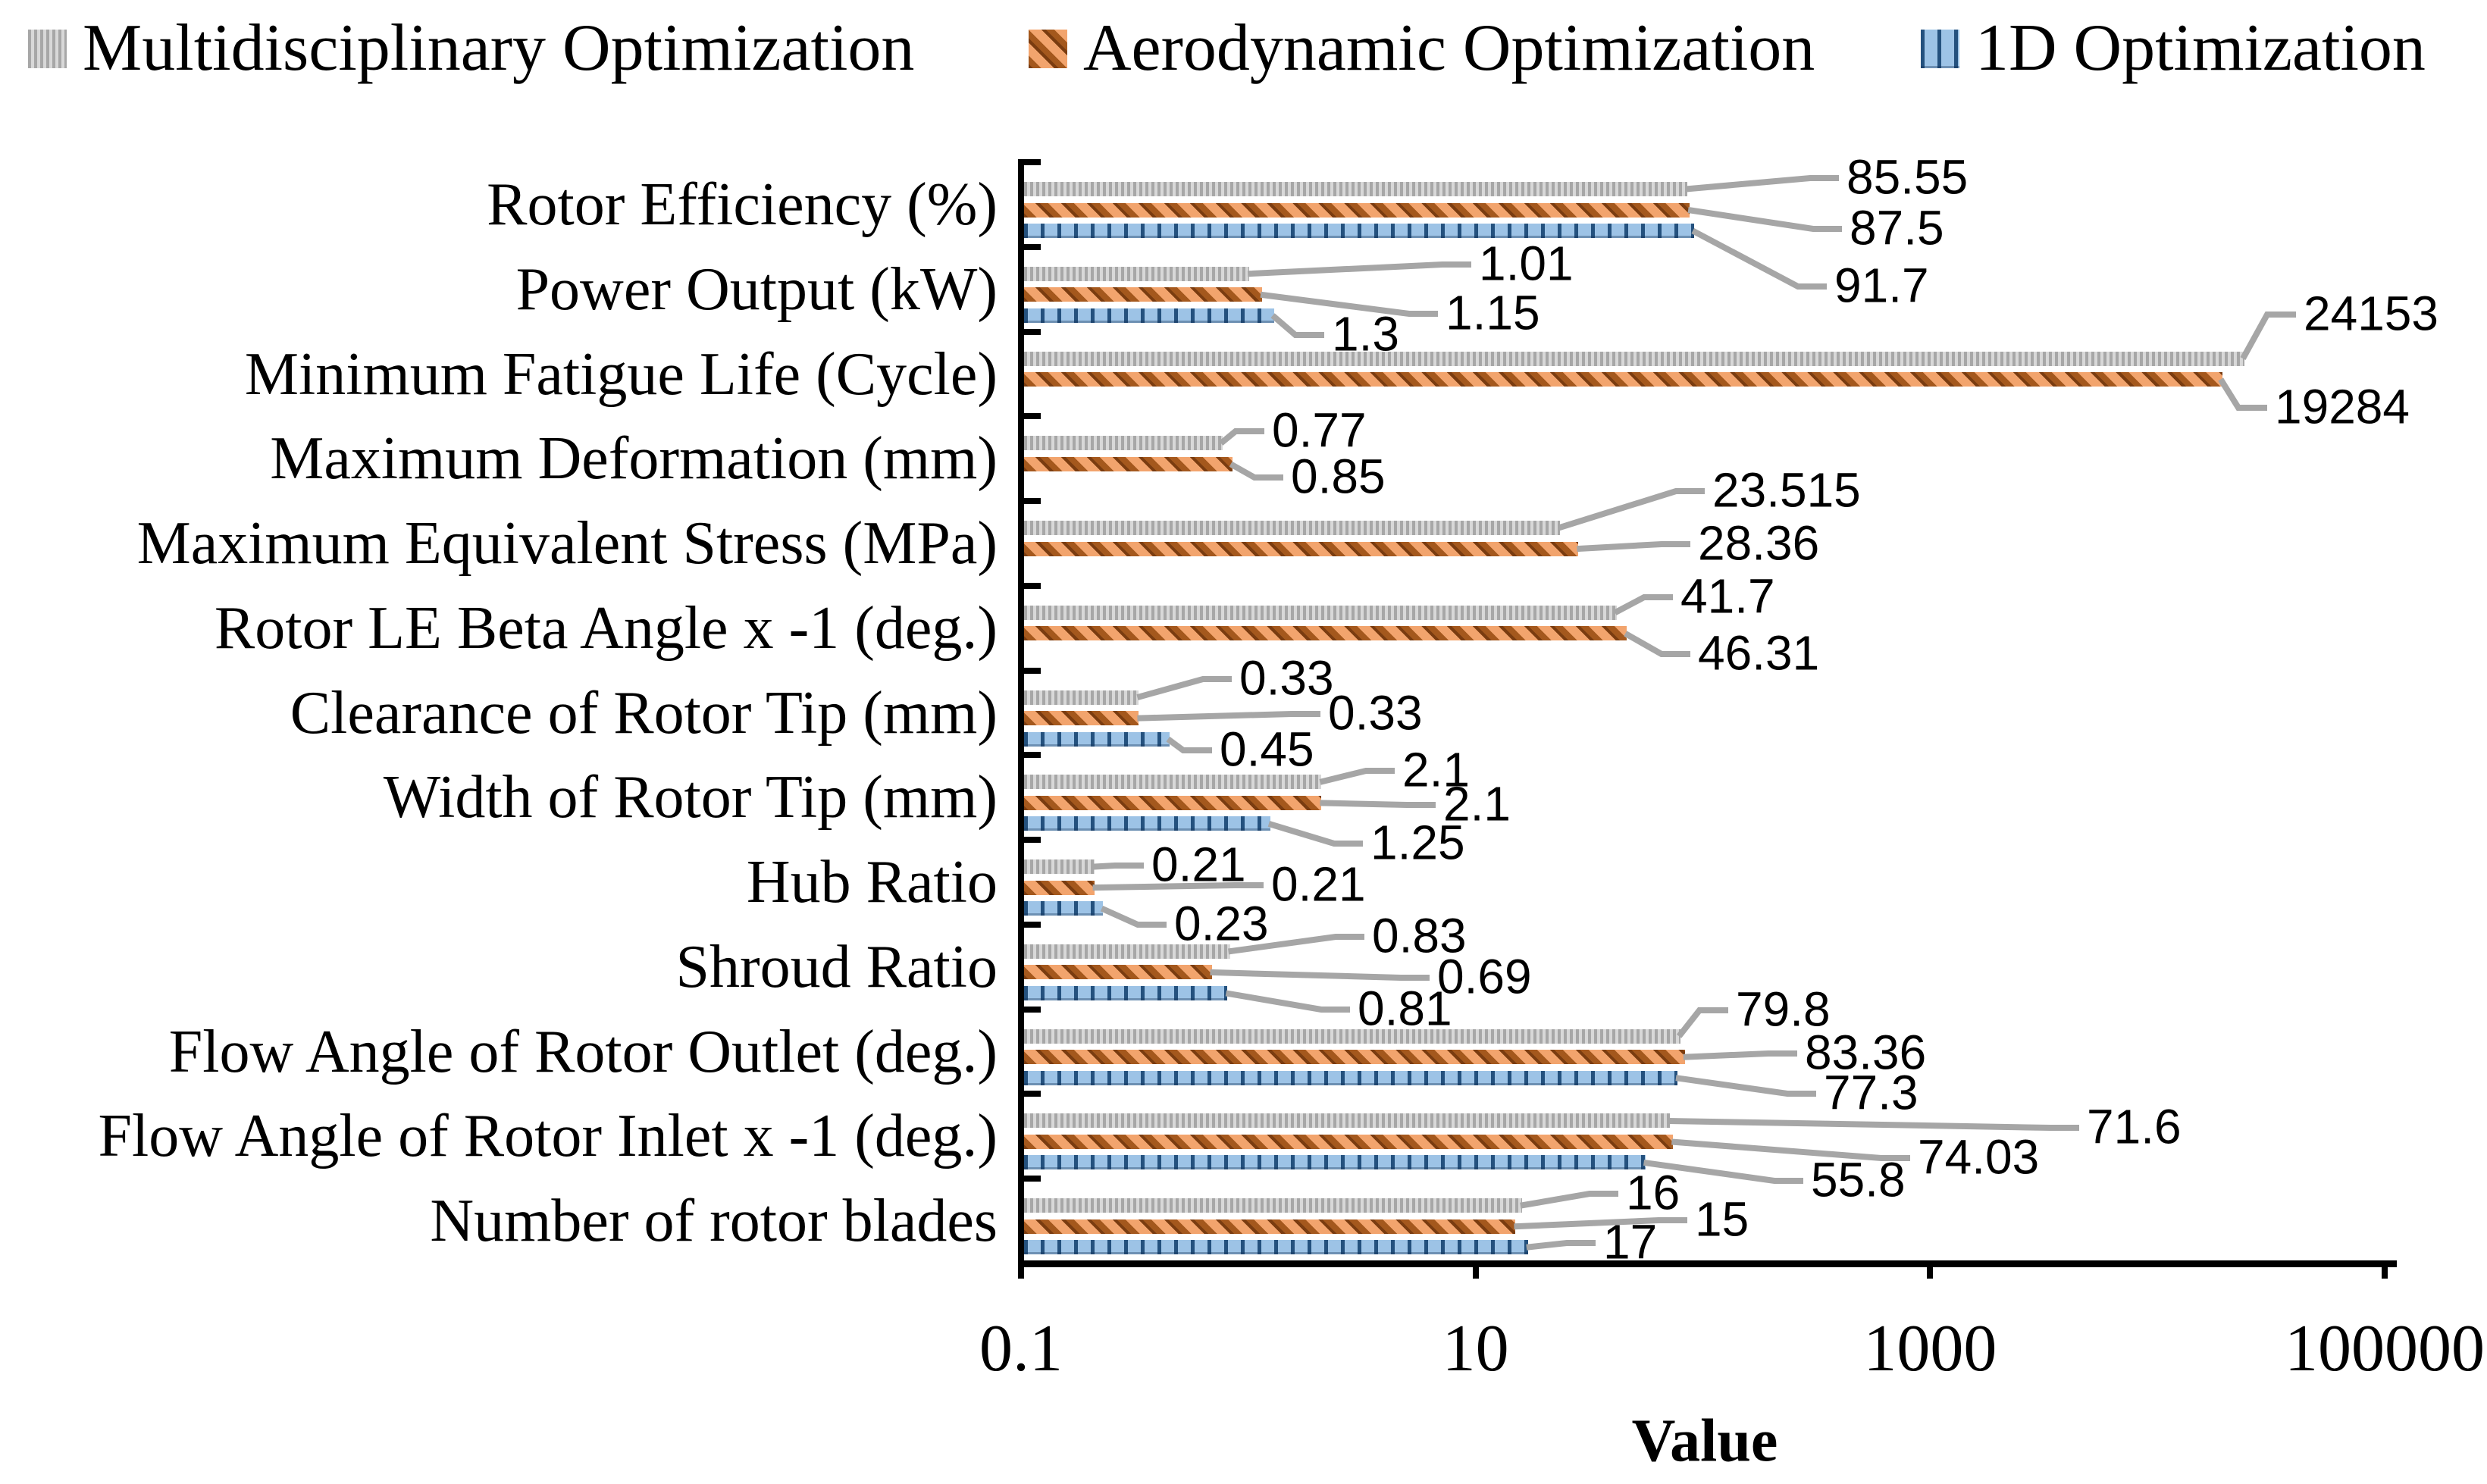 This screenshot has height=1484, width=2487. Describe the element at coordinates (1759, 543) in the screenshot. I see `data-label: 28.36` at that location.